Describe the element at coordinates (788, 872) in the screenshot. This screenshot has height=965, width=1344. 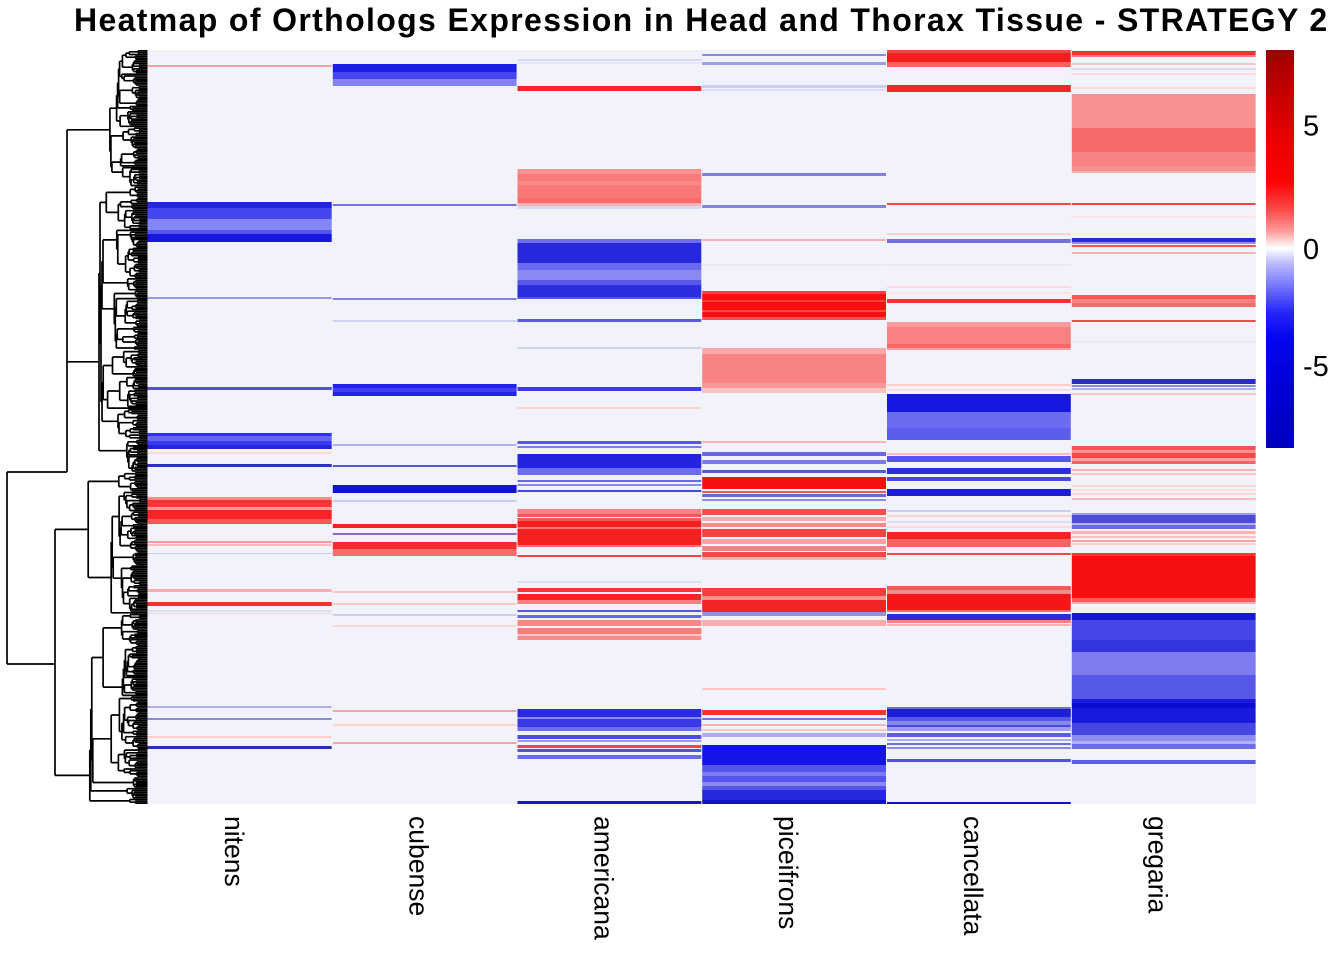
I see `svg-text: piceifrons` at that location.